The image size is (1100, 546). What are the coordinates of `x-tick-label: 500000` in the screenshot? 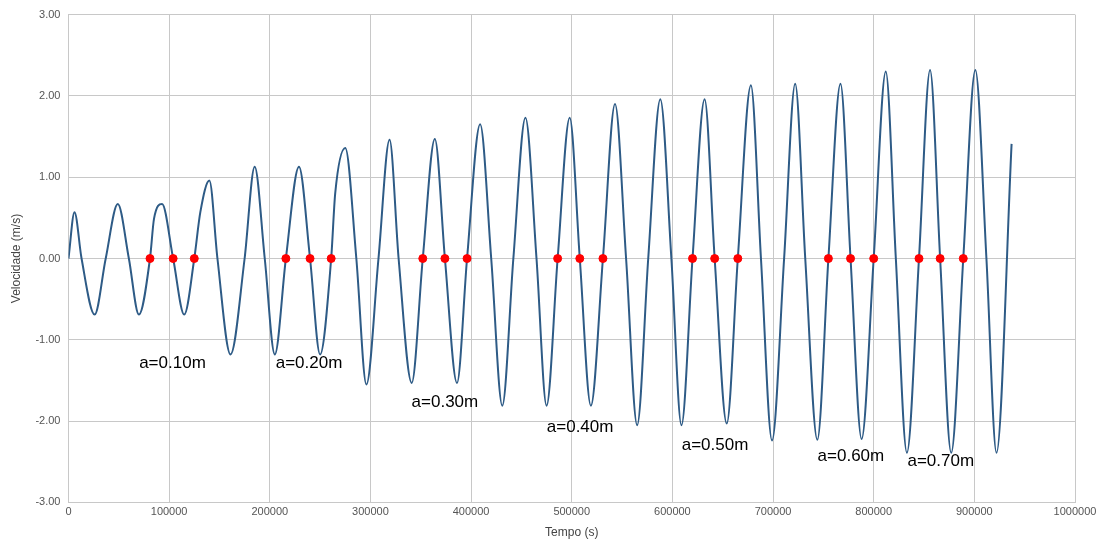 It's located at (572, 511).